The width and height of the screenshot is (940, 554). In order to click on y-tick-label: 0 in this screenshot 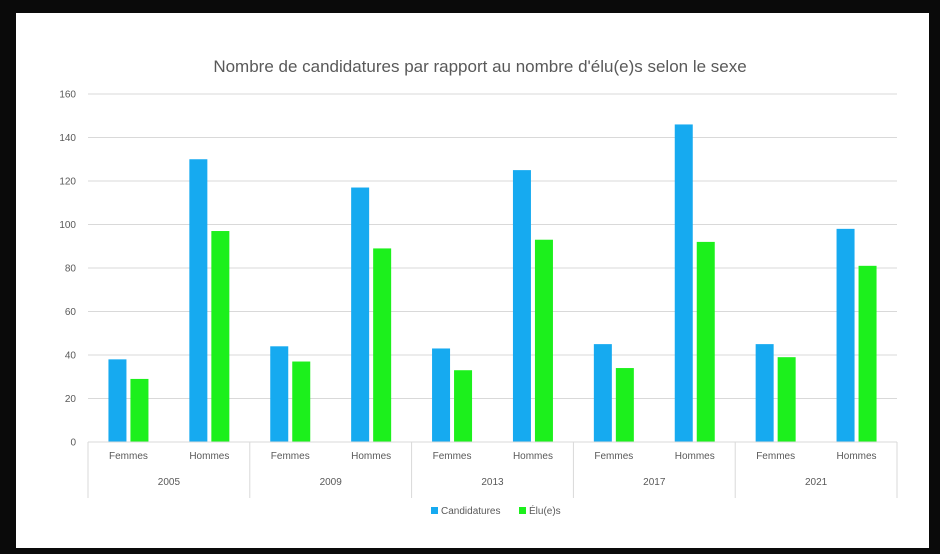, I will do `click(73, 443)`.